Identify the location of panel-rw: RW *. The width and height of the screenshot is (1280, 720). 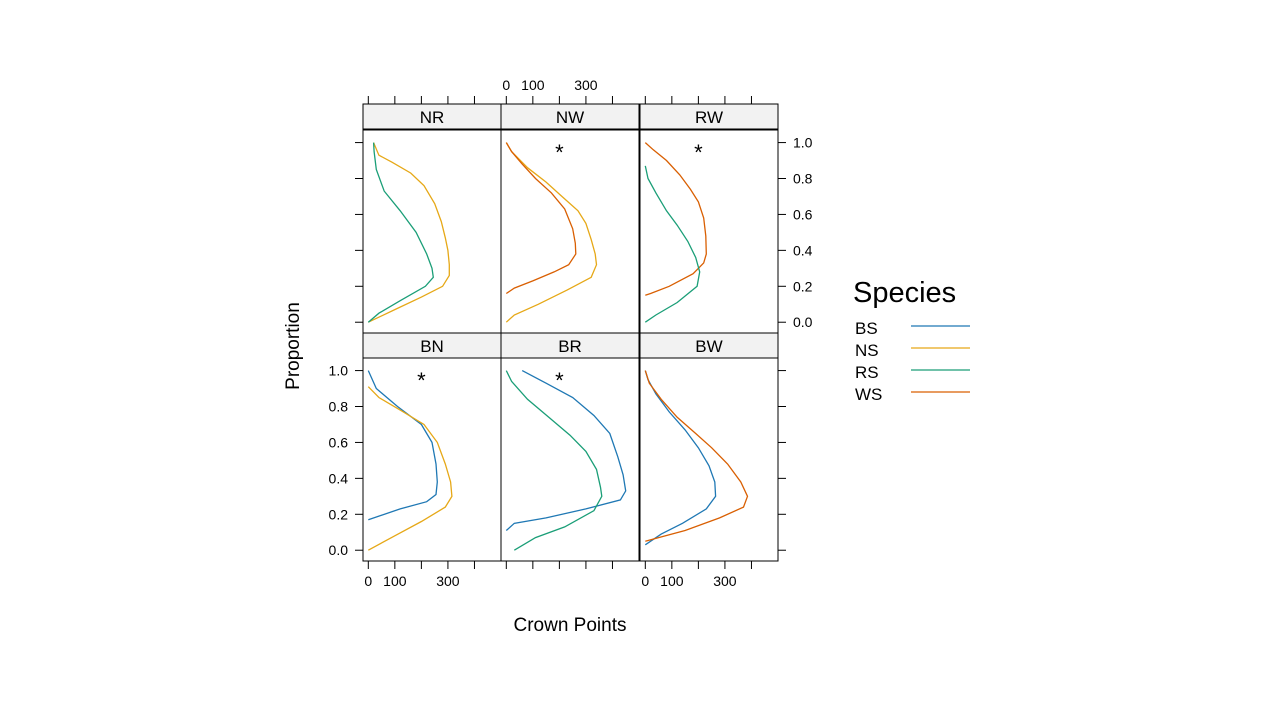
(709, 218).